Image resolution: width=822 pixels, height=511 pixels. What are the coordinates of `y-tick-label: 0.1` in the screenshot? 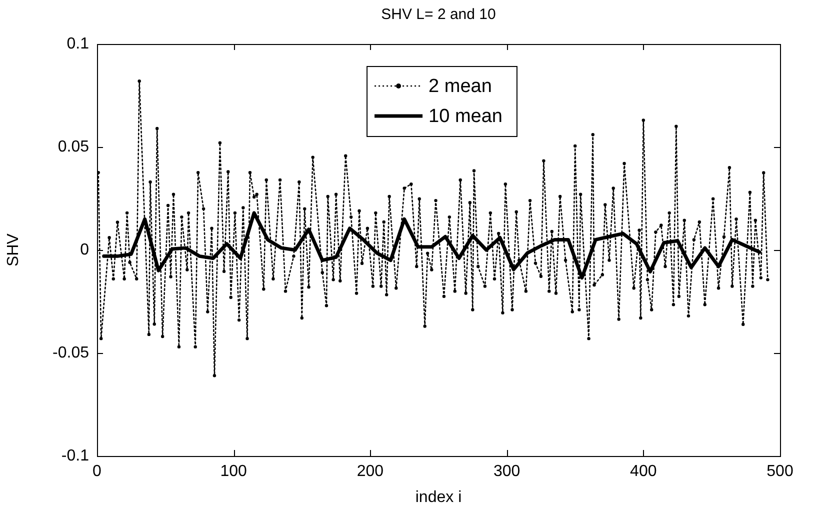 It's located at (78, 43).